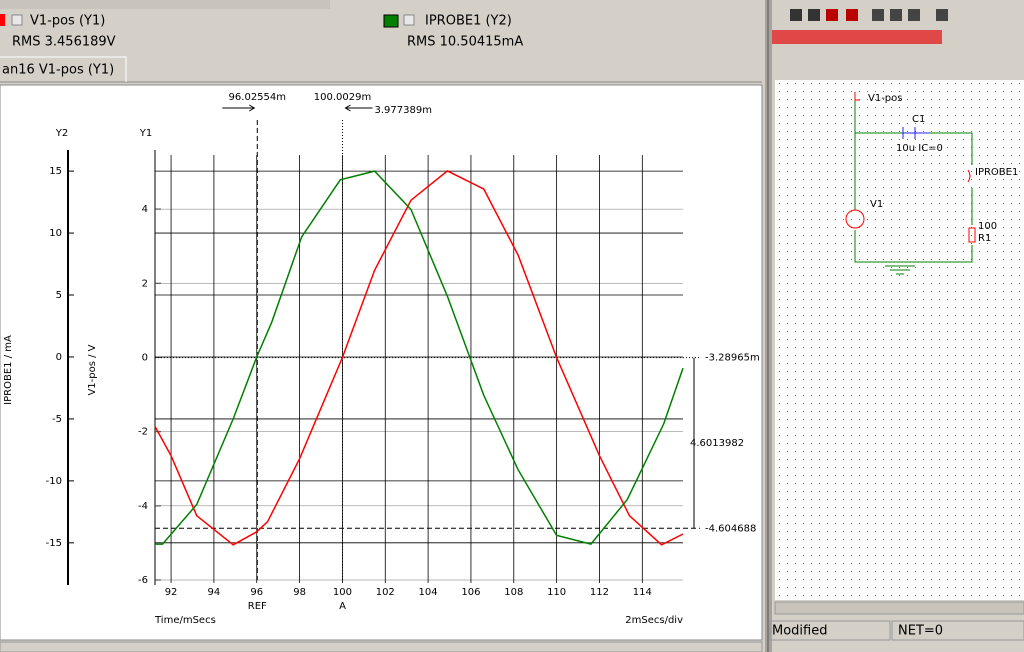 This screenshot has width=1024, height=652. What do you see at coordinates (257, 97) in the screenshot?
I see `cursor-label: 96.02554m` at bounding box center [257, 97].